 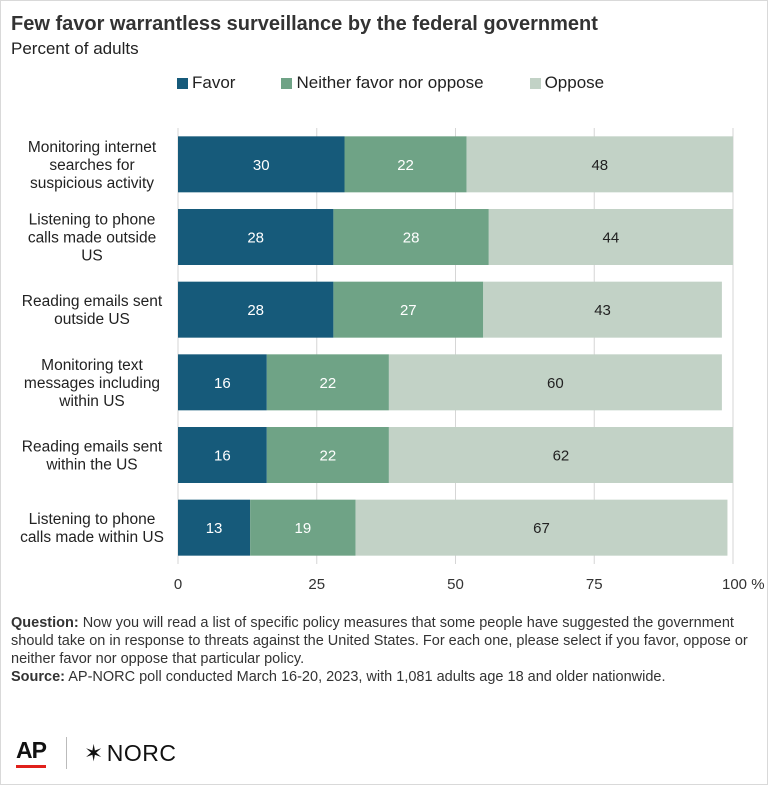 I want to click on category-label-5: Listening to phone calls made within US, so click(x=92, y=528).